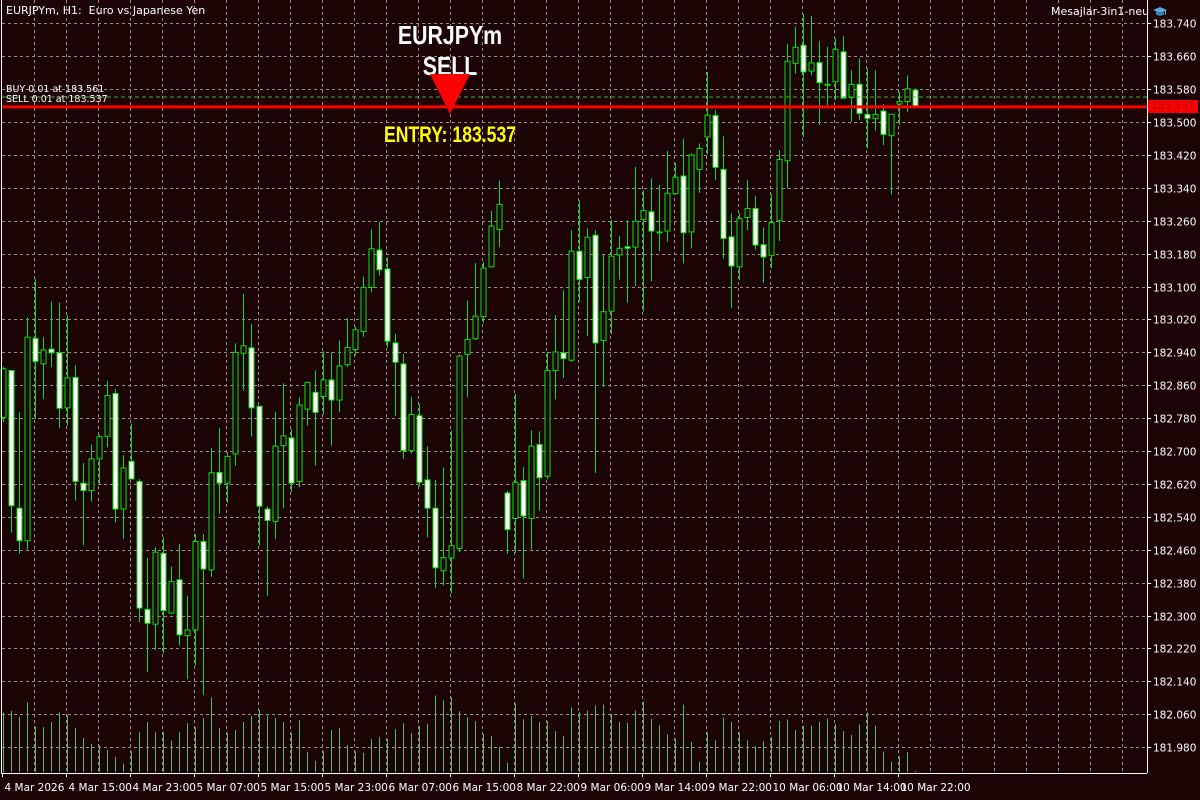 Image resolution: width=1200 pixels, height=800 pixels. What do you see at coordinates (1174, 486) in the screenshot?
I see `y-tick-label: 182.620` at bounding box center [1174, 486].